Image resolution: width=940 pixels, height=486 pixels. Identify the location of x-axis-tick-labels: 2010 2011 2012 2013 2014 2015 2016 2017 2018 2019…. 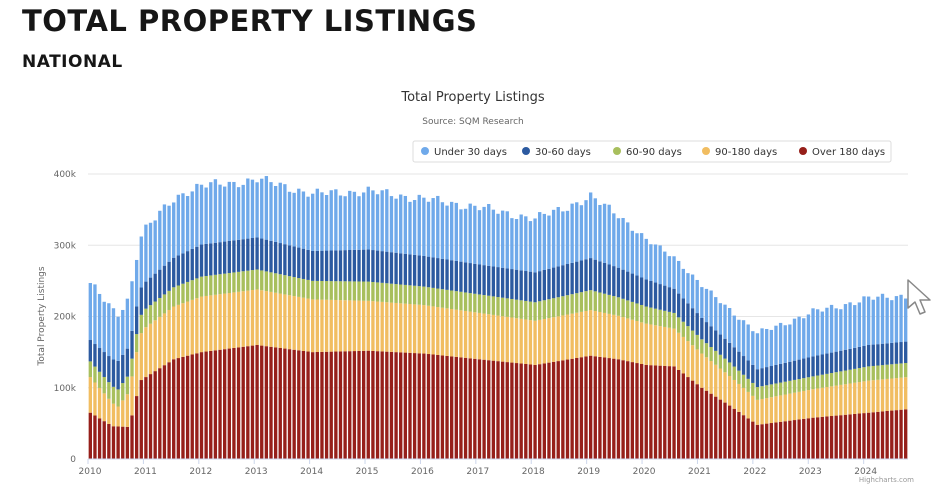
(478, 468).